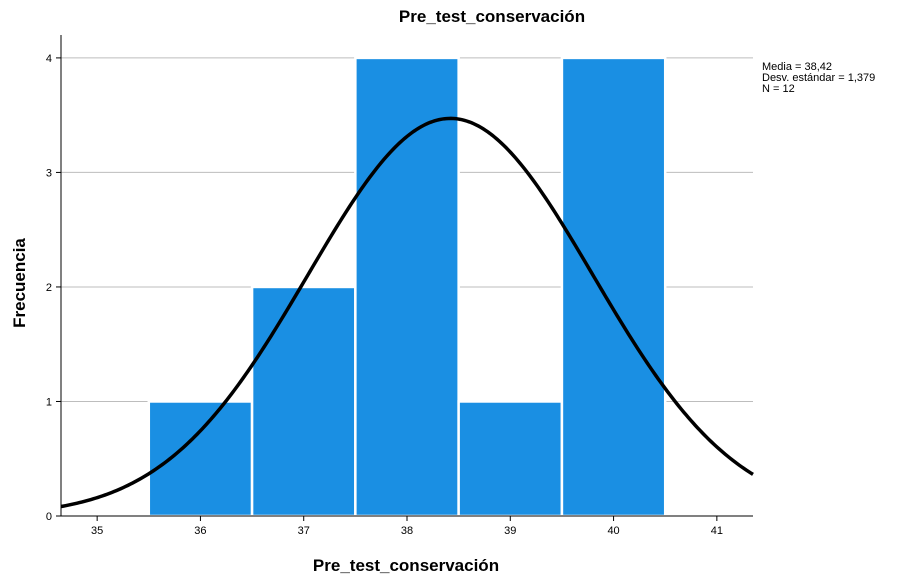 The width and height of the screenshot is (899, 576). What do you see at coordinates (778, 89) in the screenshot?
I see `stats-line-2: N = 12` at bounding box center [778, 89].